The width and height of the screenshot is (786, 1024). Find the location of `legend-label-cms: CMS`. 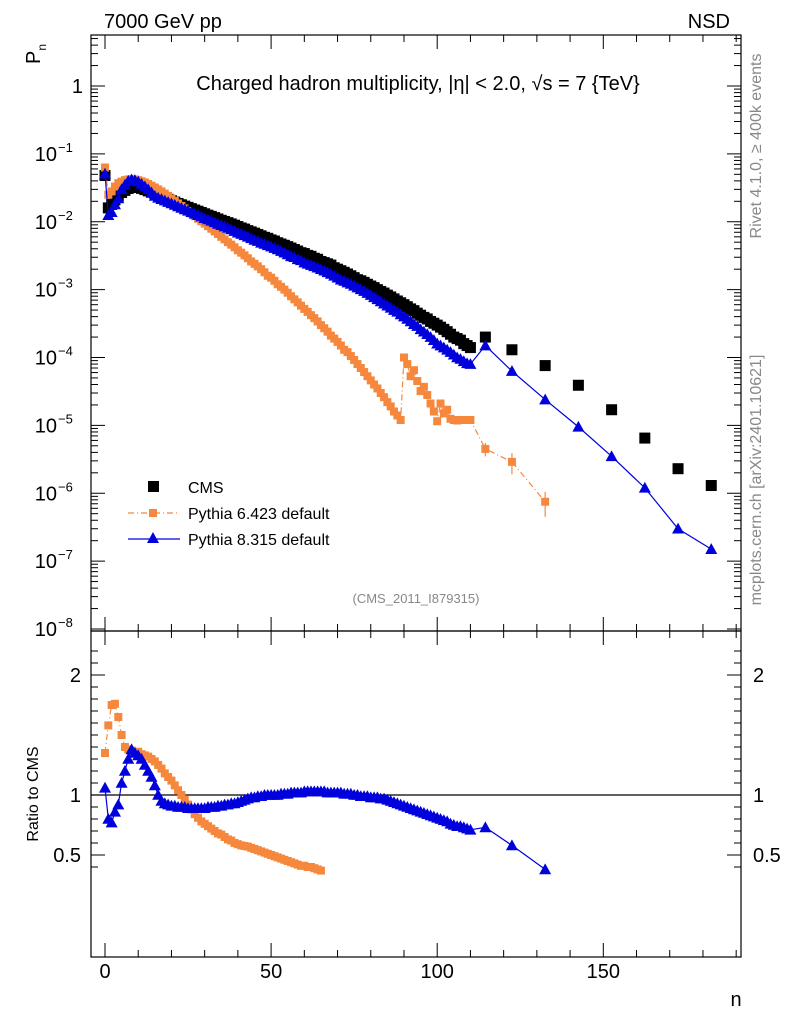

legend-label-cms: CMS is located at coordinates (206, 488).